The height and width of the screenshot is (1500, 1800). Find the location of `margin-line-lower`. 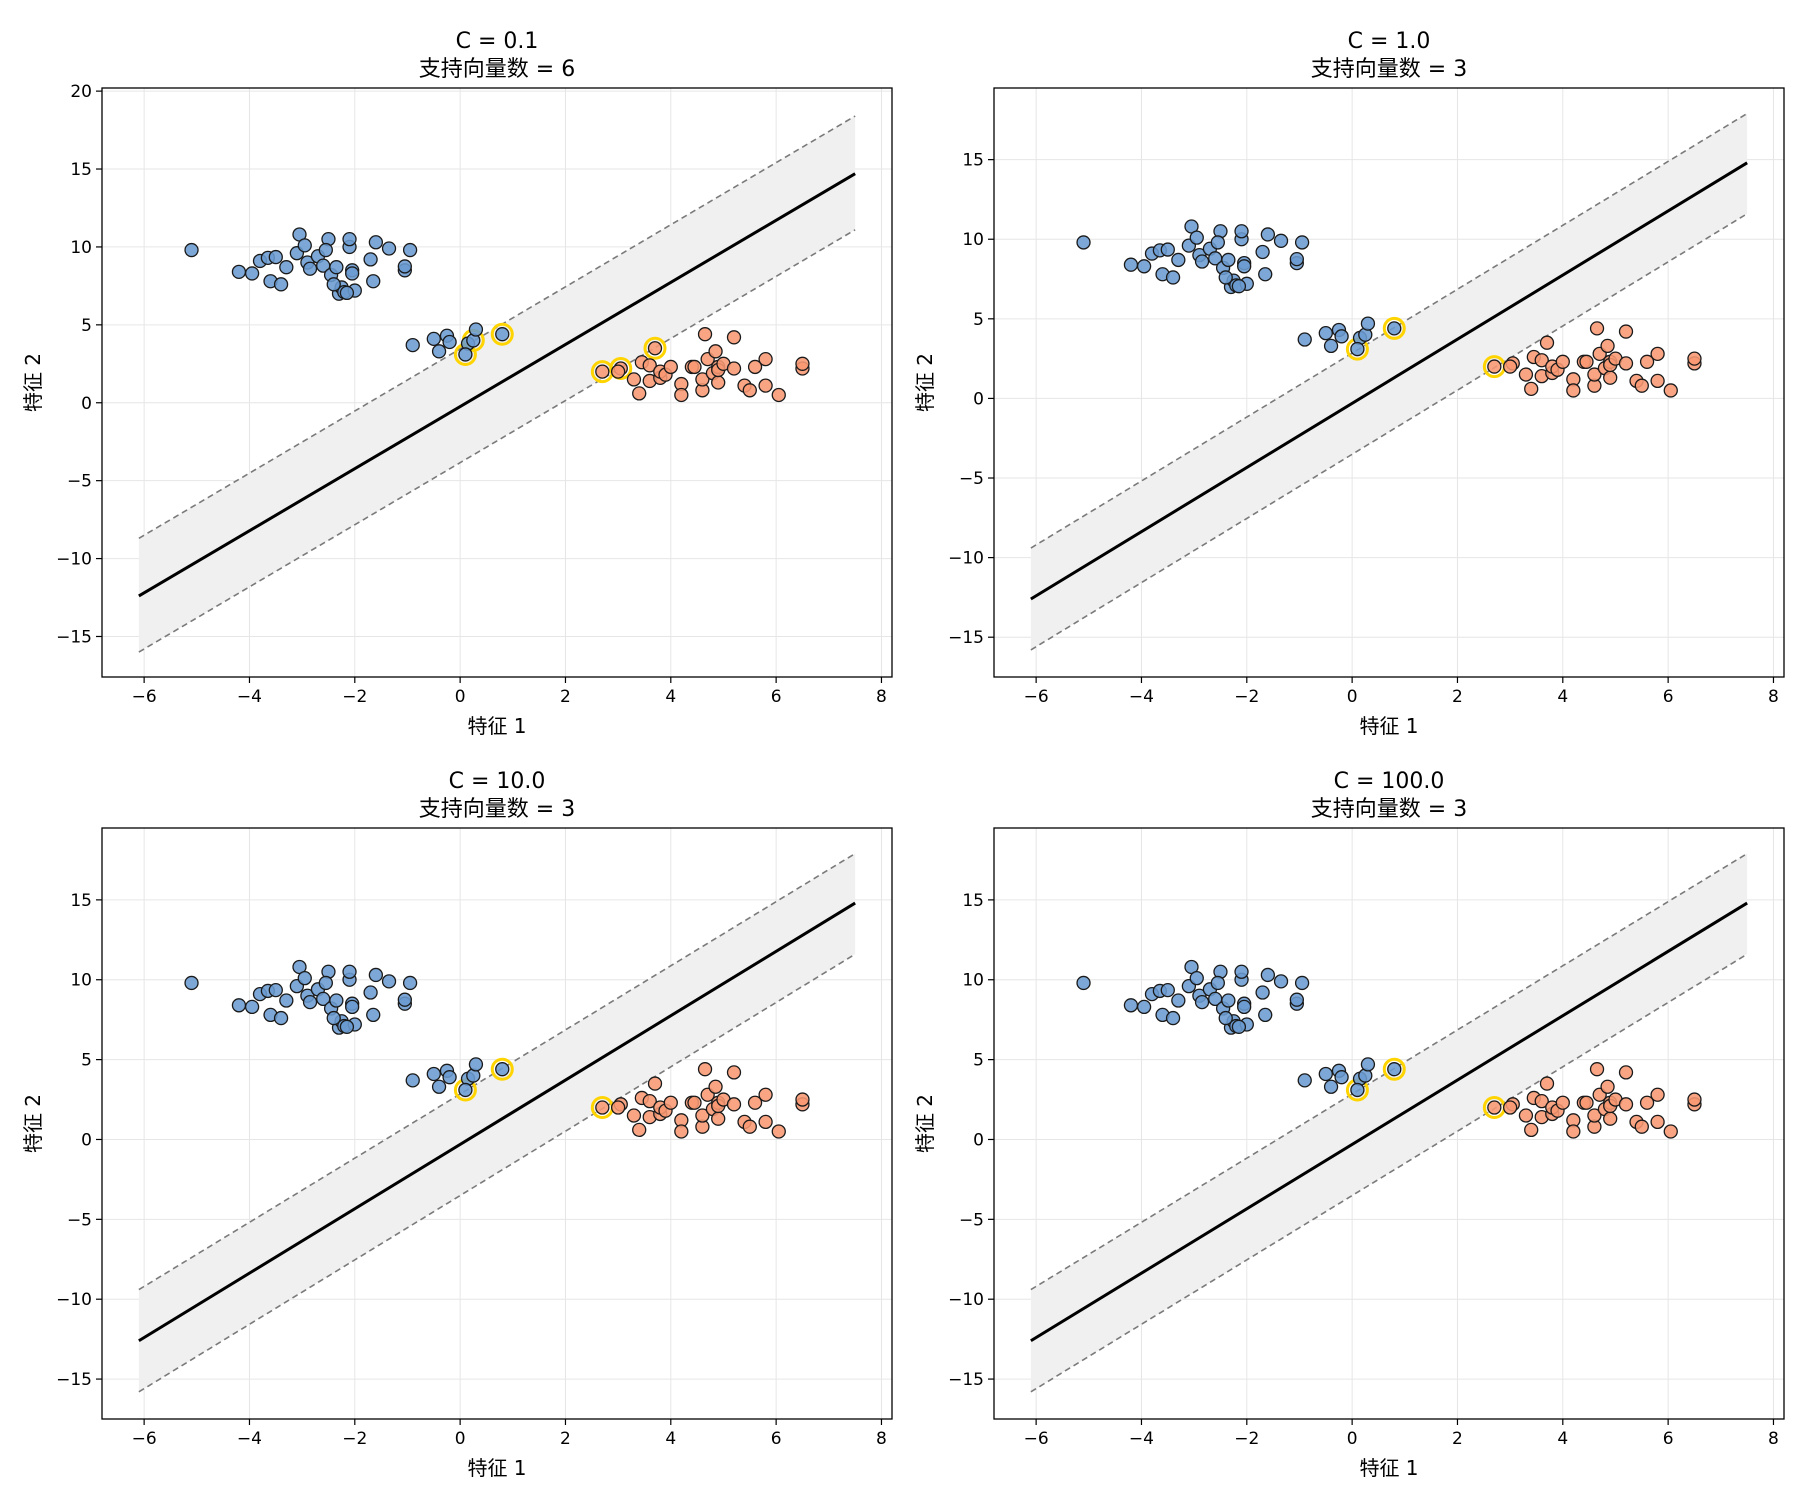

margin-line-lower is located at coordinates (497, 1173).